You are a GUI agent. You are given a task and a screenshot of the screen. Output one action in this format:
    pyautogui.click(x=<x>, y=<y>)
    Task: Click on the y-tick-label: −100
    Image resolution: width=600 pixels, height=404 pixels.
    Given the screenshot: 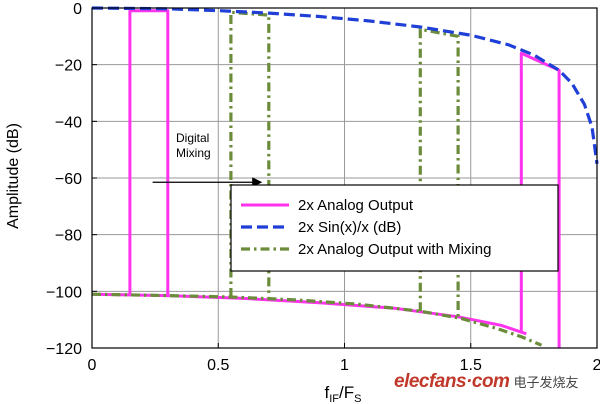 What is the action you would take?
    pyautogui.click(x=64, y=292)
    